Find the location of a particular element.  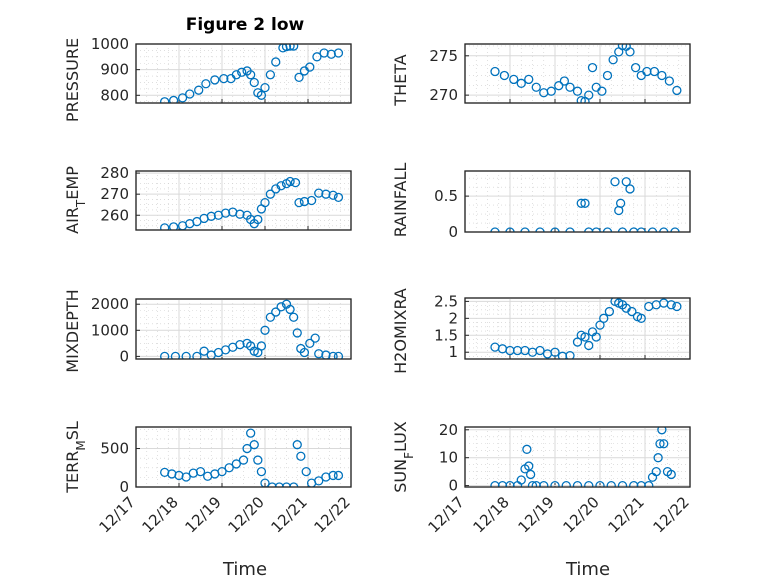

rainfall-points is located at coordinates (585, 204).